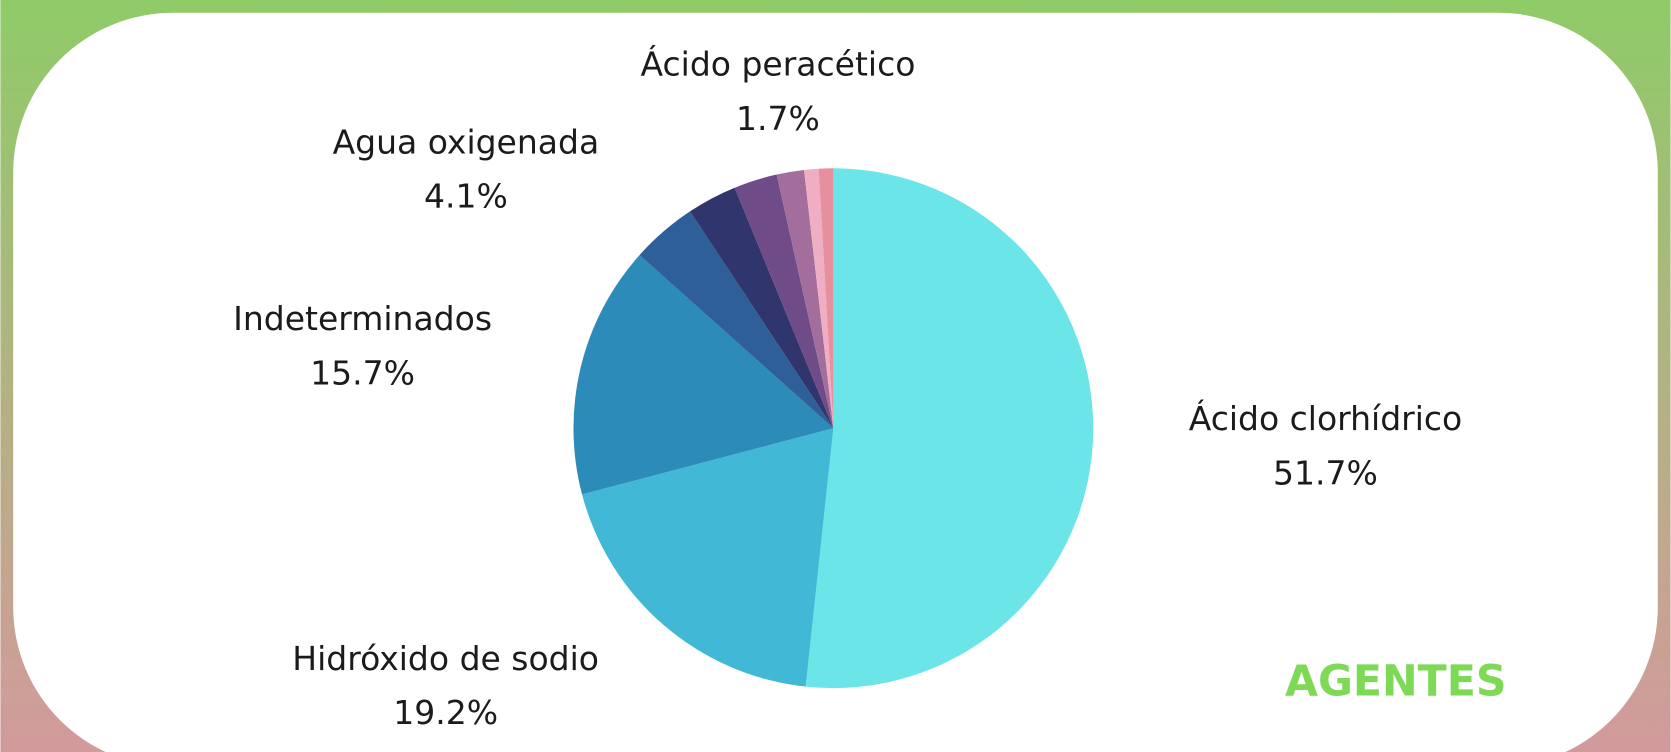 The image size is (1671, 752). What do you see at coordinates (778, 118) in the screenshot?
I see `value-label: 1.7%` at bounding box center [778, 118].